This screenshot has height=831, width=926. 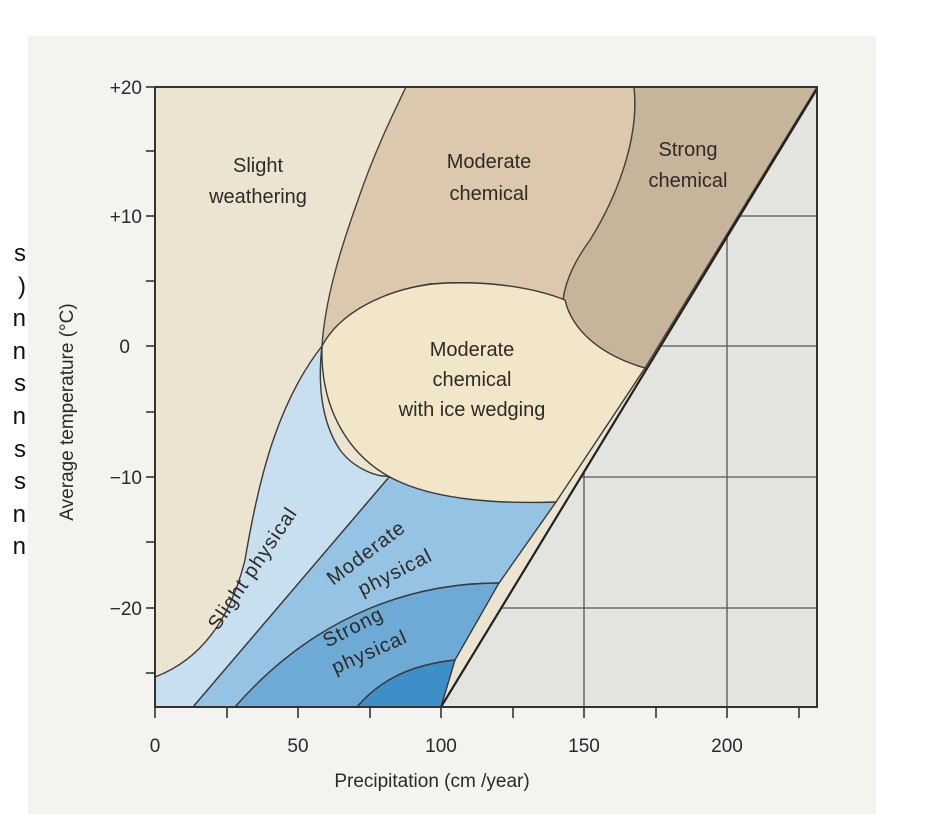 What do you see at coordinates (406, 683) in the screenshot?
I see `region-very-strong-physical` at bounding box center [406, 683].